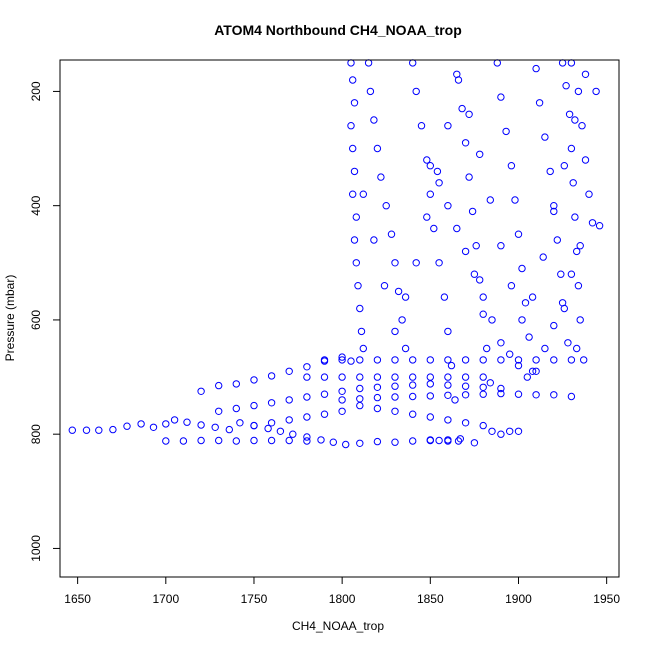  I want to click on chart-title: ATOM4 Northbound CH4_NOAA_trop, so click(338, 30).